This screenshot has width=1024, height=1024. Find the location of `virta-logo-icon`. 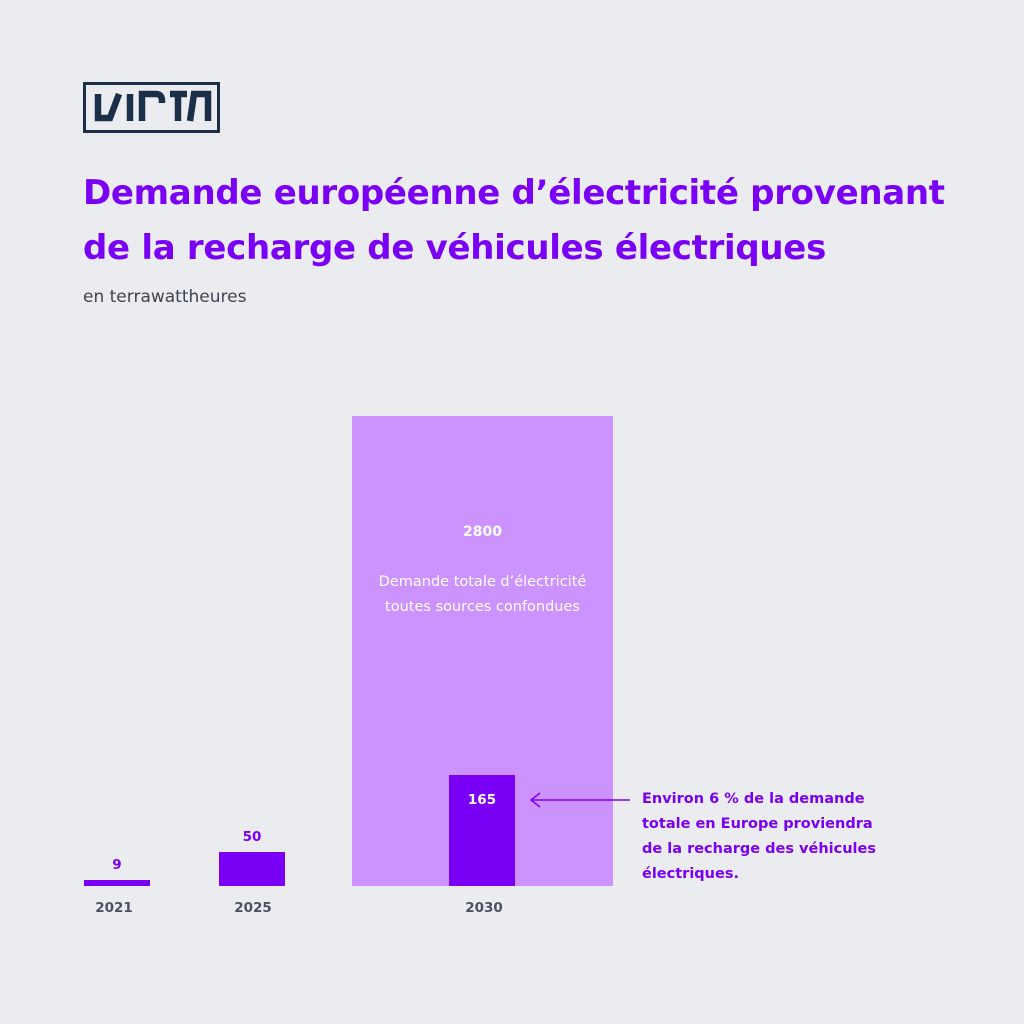

virta-logo-icon is located at coordinates (153, 106).